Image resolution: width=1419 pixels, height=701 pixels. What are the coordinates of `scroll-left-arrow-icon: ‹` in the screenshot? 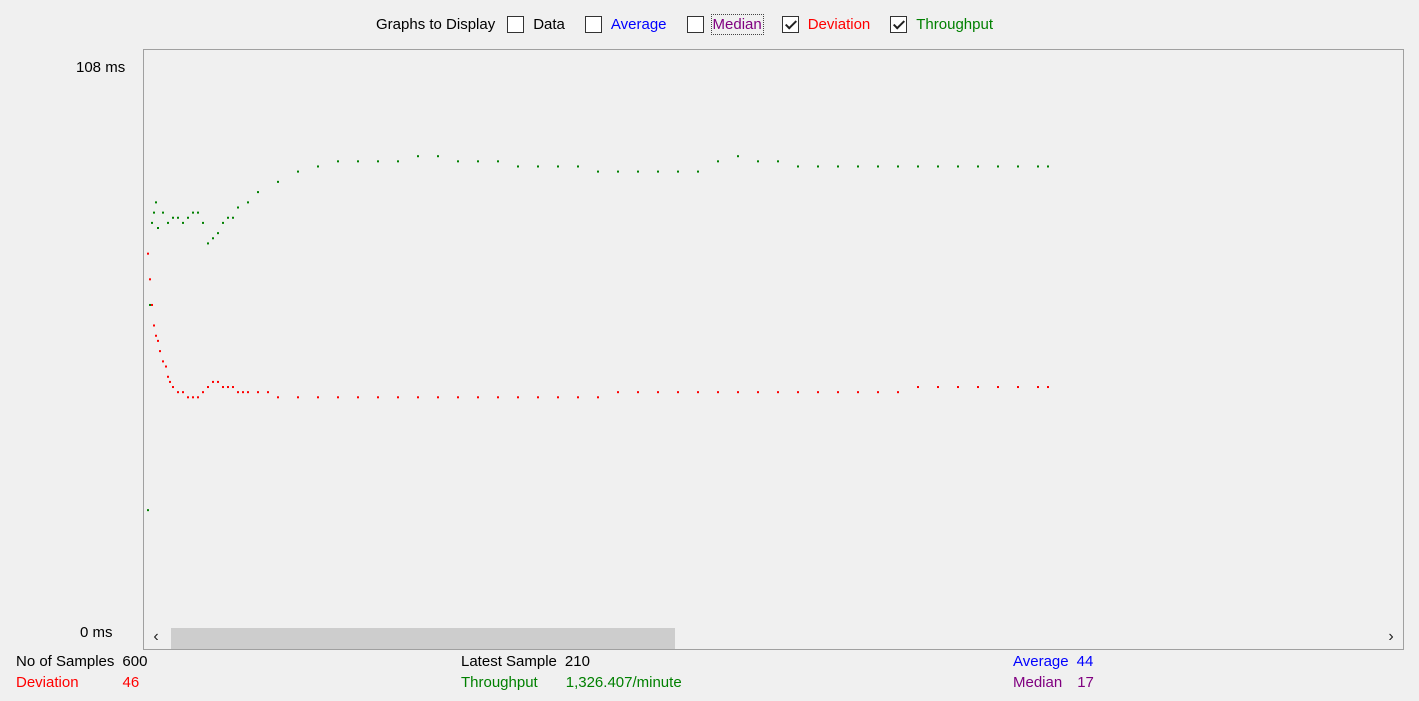 It's located at (156, 636).